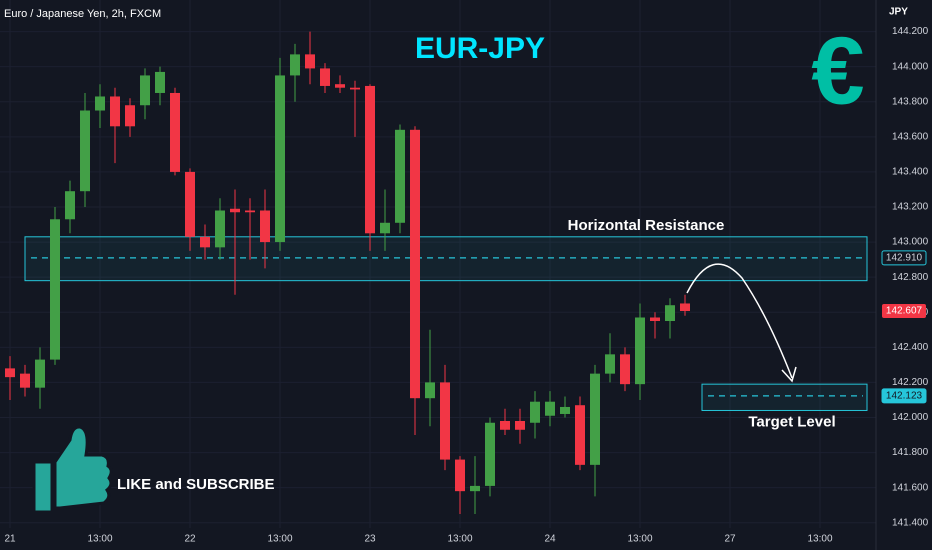 The height and width of the screenshot is (550, 932). What do you see at coordinates (910, 417) in the screenshot?
I see `y-tick-label: 142.000` at bounding box center [910, 417].